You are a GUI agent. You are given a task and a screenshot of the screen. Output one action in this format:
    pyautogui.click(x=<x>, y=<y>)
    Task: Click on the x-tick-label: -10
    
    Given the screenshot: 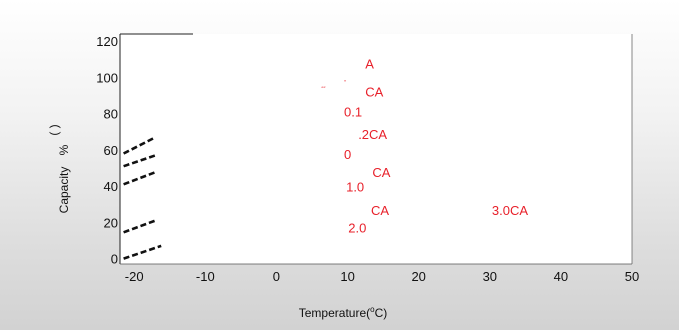 What is the action you would take?
    pyautogui.click(x=205, y=276)
    